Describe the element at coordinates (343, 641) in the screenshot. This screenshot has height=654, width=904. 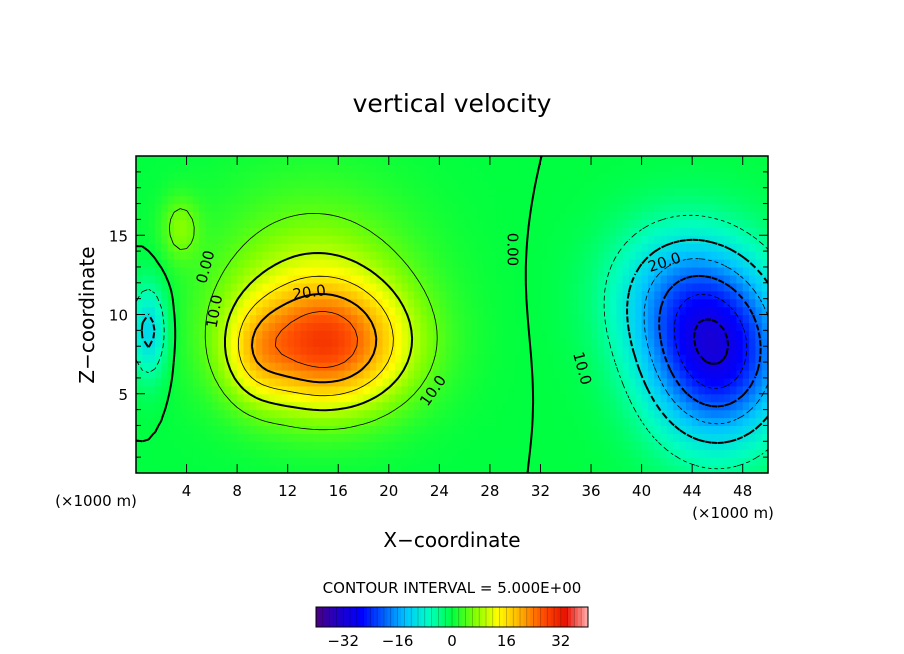
I see `colorbar-tick-label: −32` at that location.